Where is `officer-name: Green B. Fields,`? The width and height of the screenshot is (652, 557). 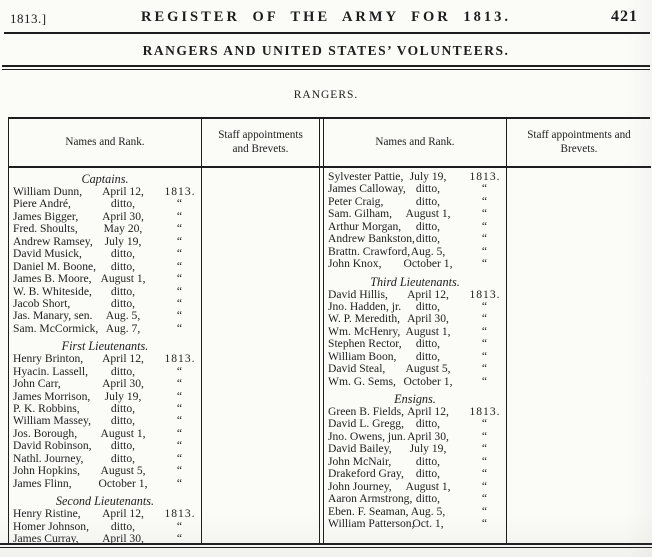
officer-name: Green B. Fields, is located at coordinates (366, 411).